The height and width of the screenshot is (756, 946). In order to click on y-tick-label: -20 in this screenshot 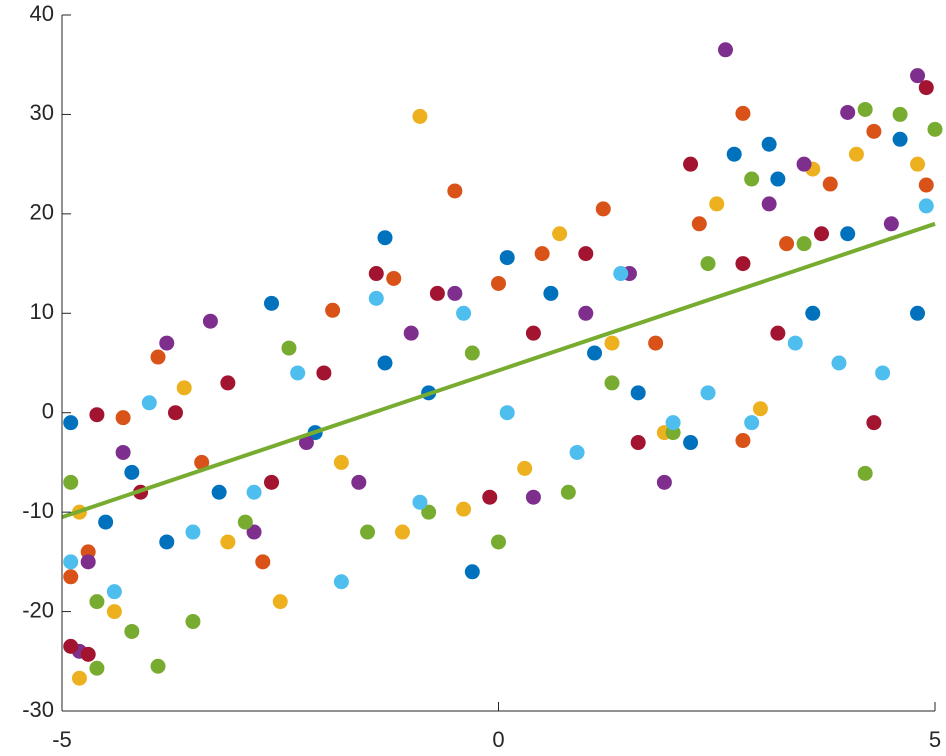, I will do `click(38, 609)`.